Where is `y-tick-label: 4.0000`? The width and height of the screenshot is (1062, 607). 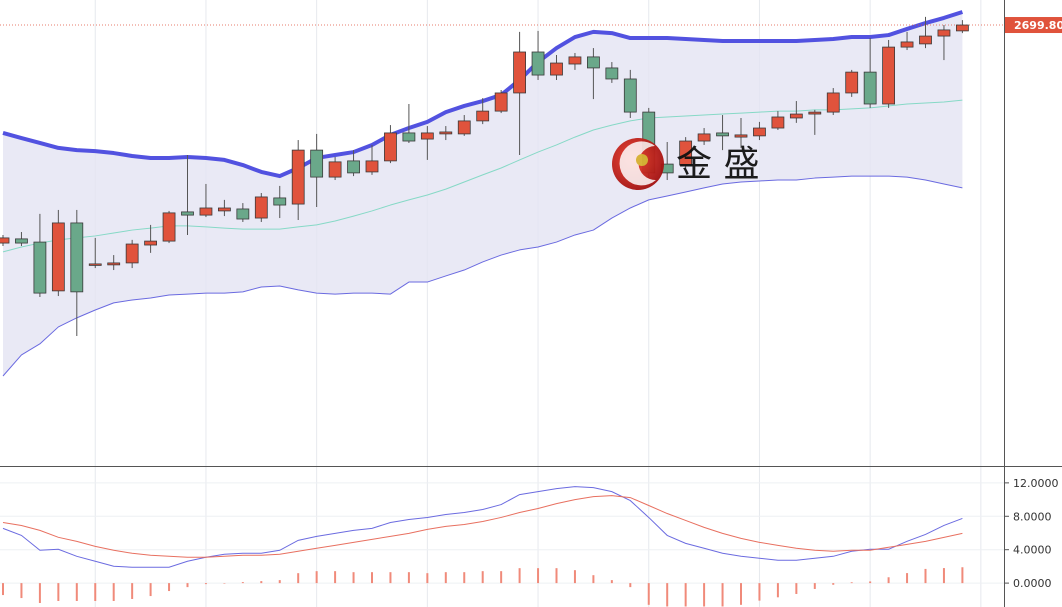 y-tick-label: 4.0000 is located at coordinates (1032, 550).